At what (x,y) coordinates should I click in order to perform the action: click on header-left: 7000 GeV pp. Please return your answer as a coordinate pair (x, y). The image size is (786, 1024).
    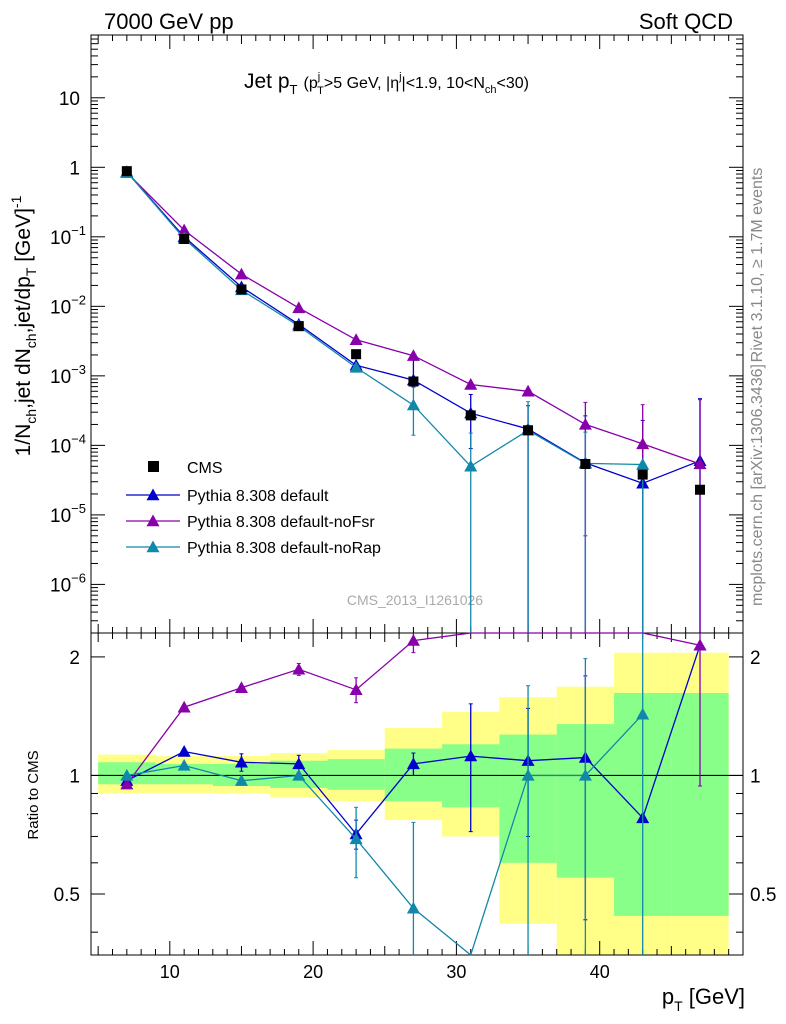
    Looking at the image, I should click on (169, 21).